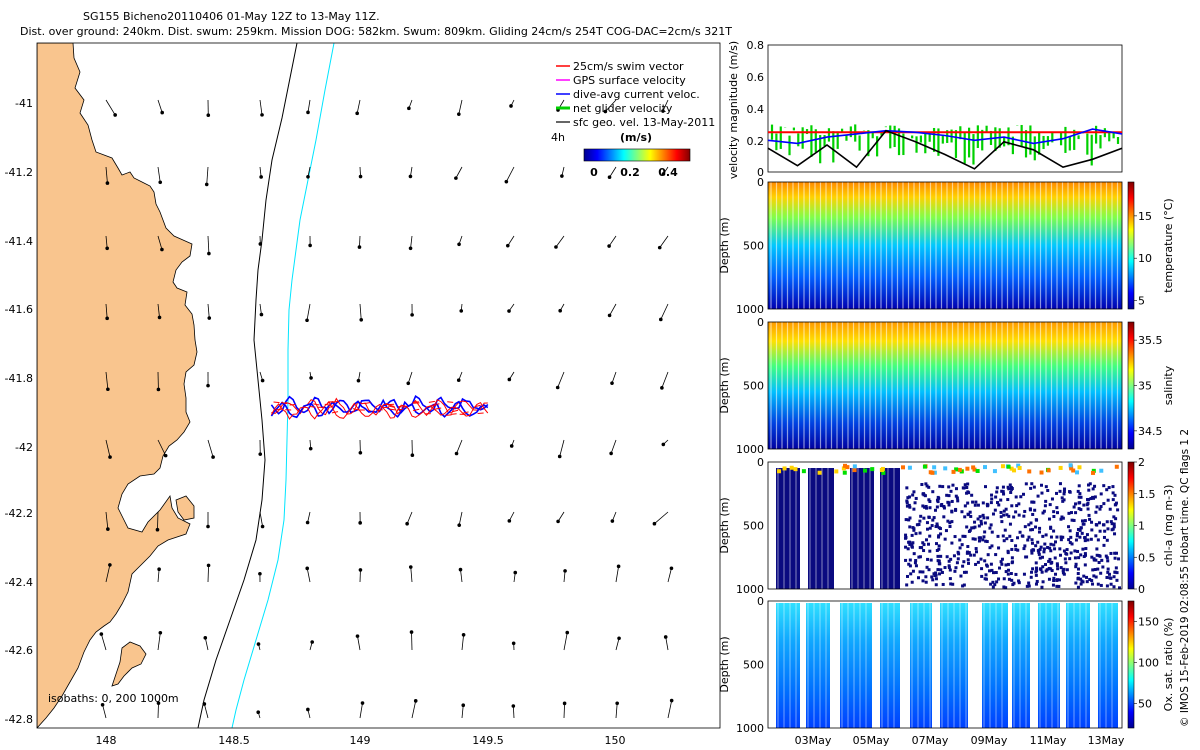 This screenshot has height=750, width=1200. Describe the element at coordinates (1168, 385) in the screenshot. I see `section-colorbar-label: salinity` at that location.